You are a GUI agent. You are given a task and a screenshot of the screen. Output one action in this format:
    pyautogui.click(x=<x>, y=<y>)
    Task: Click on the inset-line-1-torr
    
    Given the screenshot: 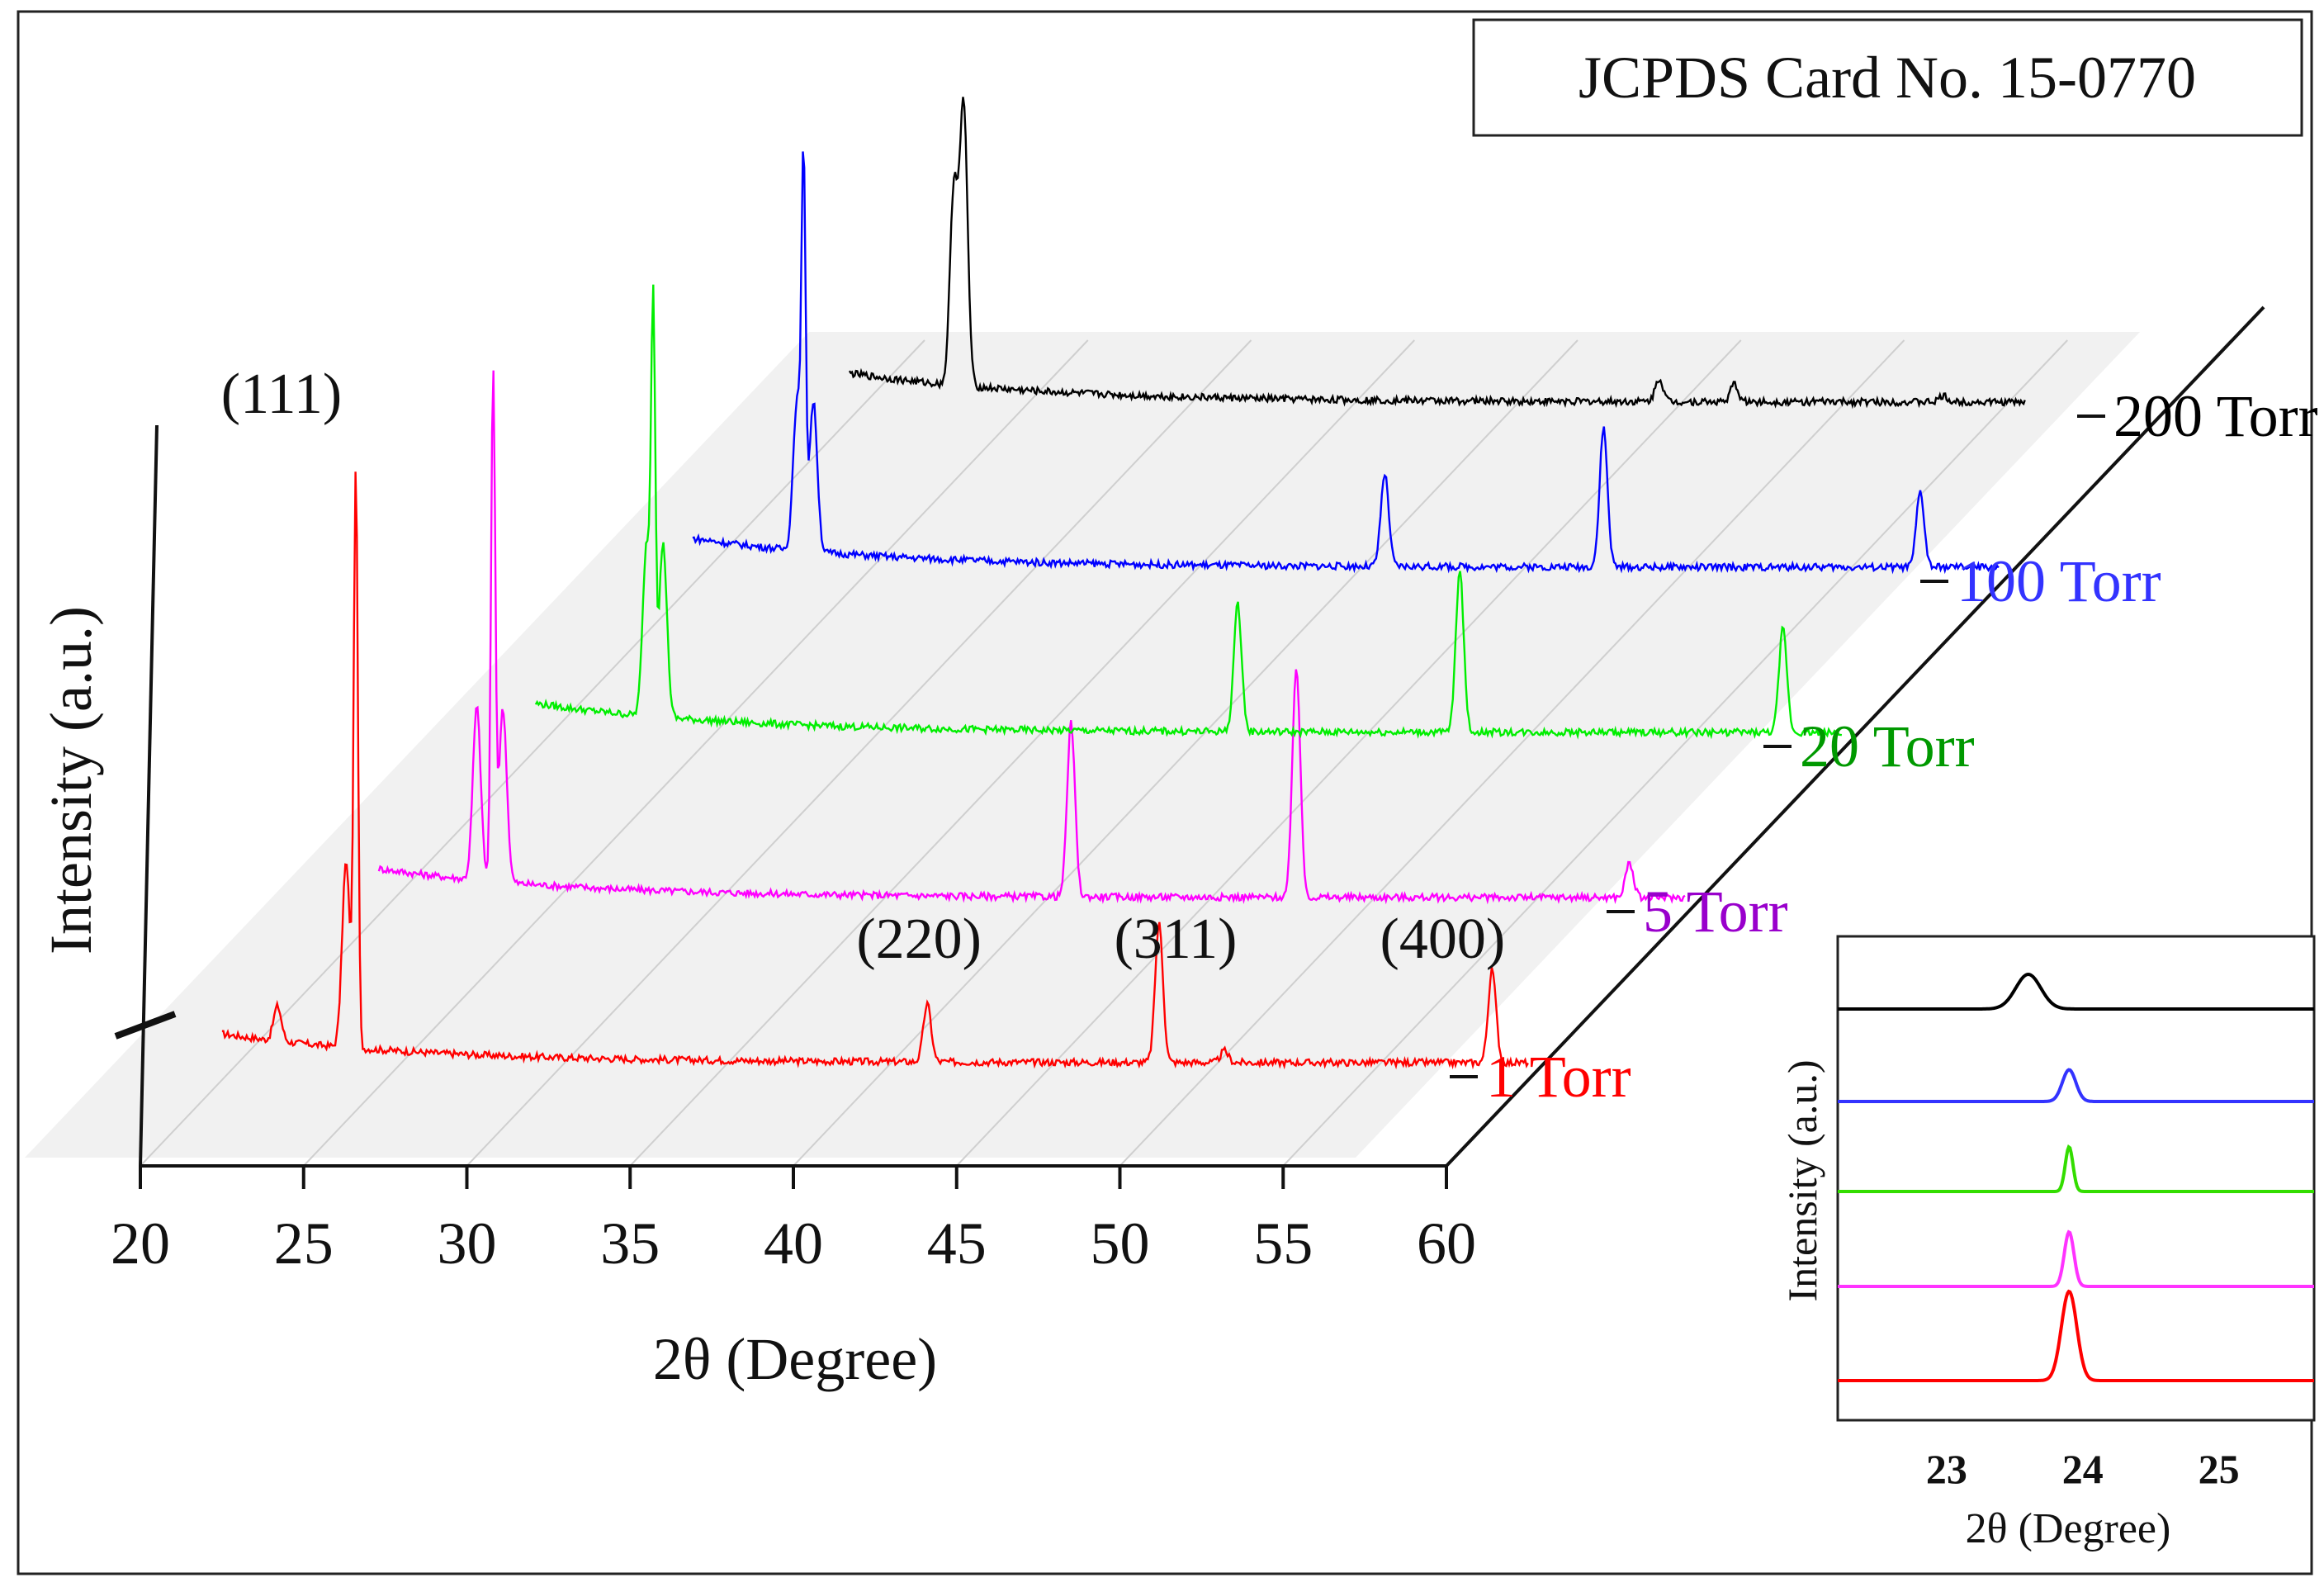 What is the action you would take?
    pyautogui.click(x=2076, y=1335)
    